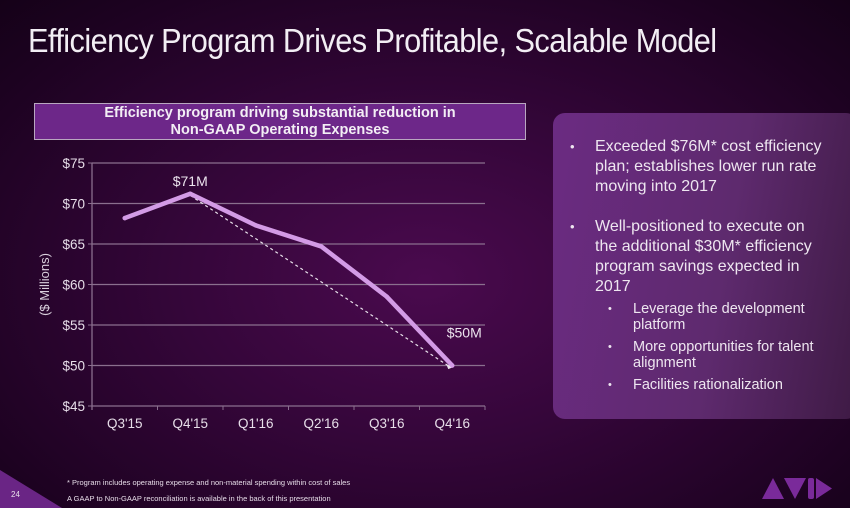  What do you see at coordinates (73, 366) in the screenshot?
I see `y-tick-label: $50` at bounding box center [73, 366].